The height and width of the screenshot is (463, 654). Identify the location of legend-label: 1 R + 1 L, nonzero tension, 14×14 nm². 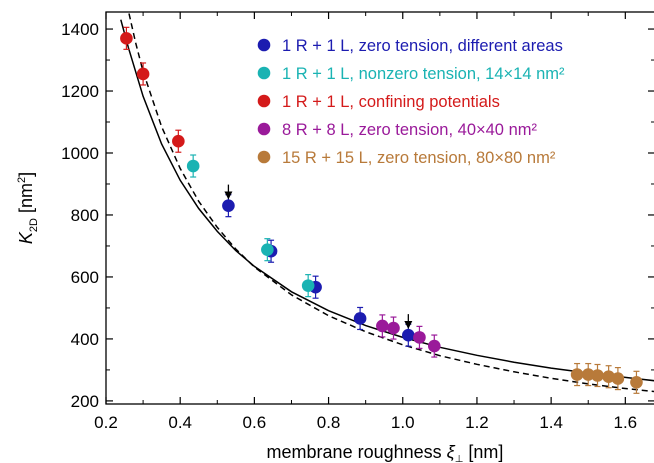
(423, 74).